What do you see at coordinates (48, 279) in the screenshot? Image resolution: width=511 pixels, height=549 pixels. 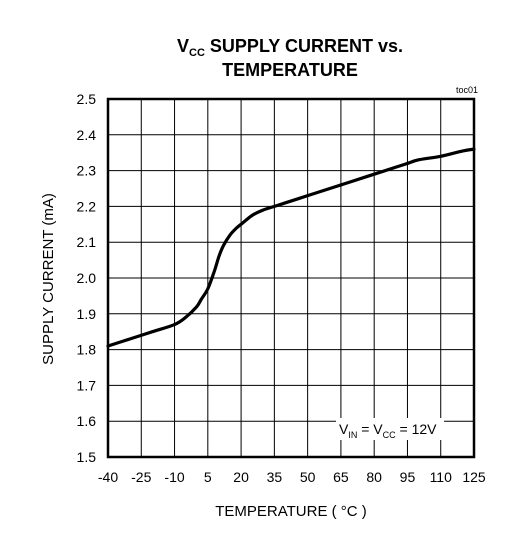 I see `y-axis-label: SUPPLY CURRENT (mA)` at bounding box center [48, 279].